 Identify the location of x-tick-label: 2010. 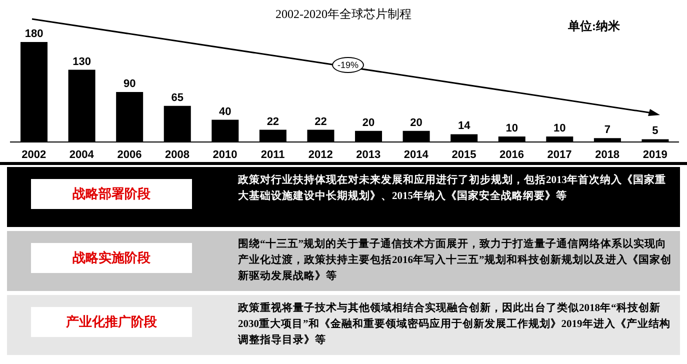
(225, 154).